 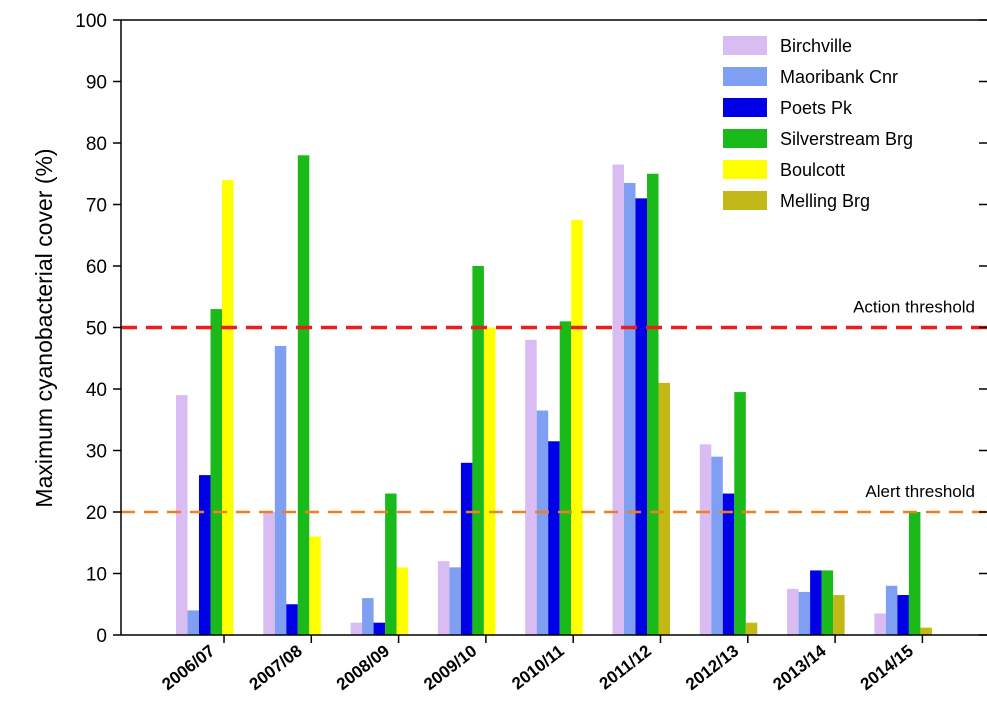 I want to click on y-tick-label: 80, so click(x=96, y=144).